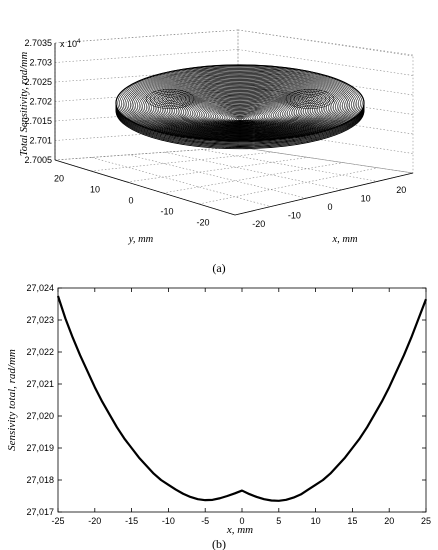  What do you see at coordinates (40, 448) in the screenshot?
I see `y-tick-label: 27,019` at bounding box center [40, 448].